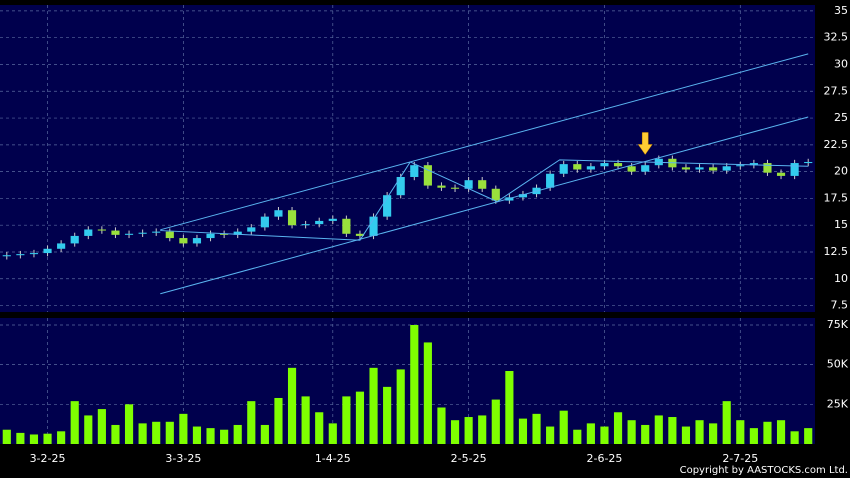 This screenshot has width=850, height=478. What do you see at coordinates (645, 143) in the screenshot?
I see `arrow` at bounding box center [645, 143].